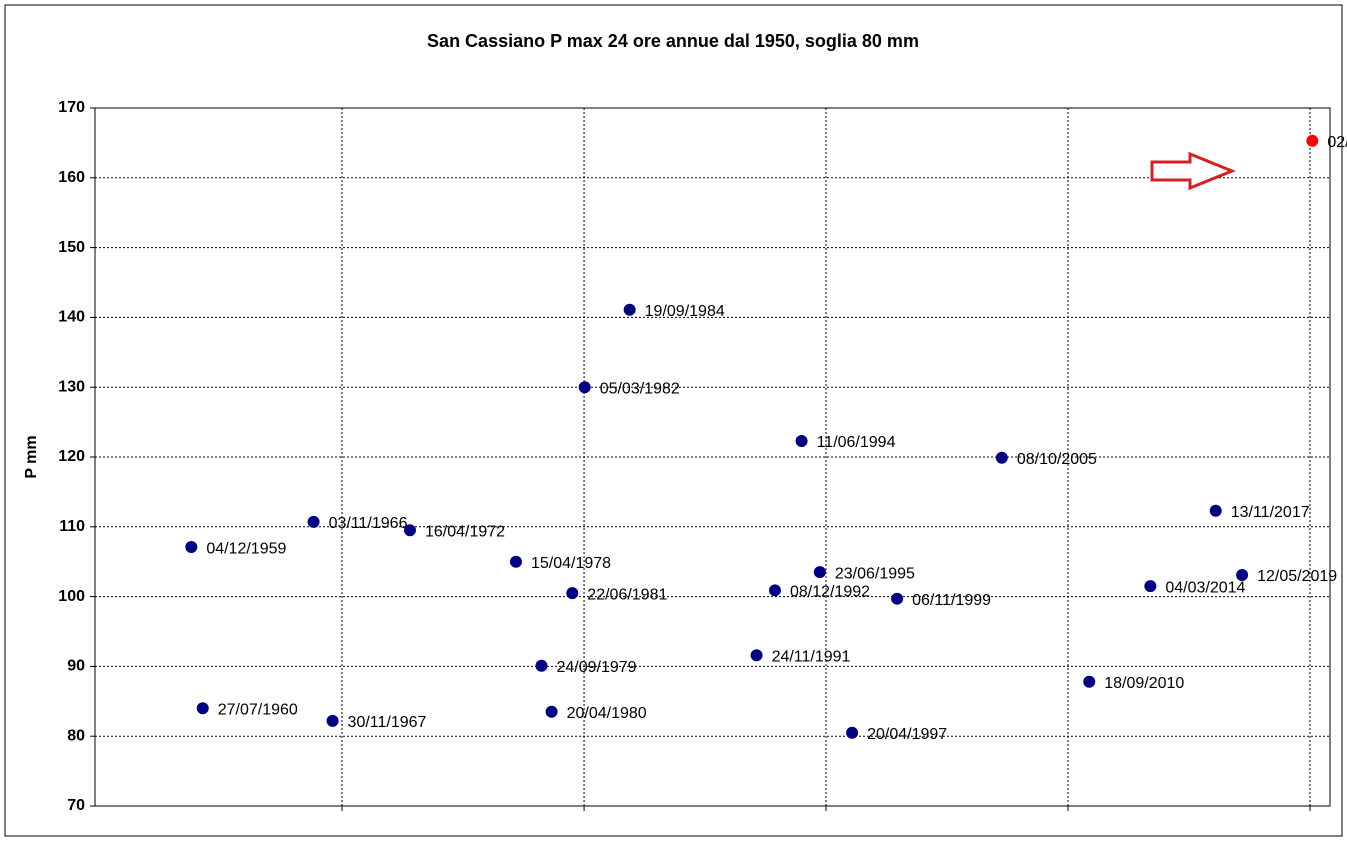 This screenshot has width=1347, height=842. What do you see at coordinates (856, 442) in the screenshot?
I see `point-label: 11/06/1994` at bounding box center [856, 442].